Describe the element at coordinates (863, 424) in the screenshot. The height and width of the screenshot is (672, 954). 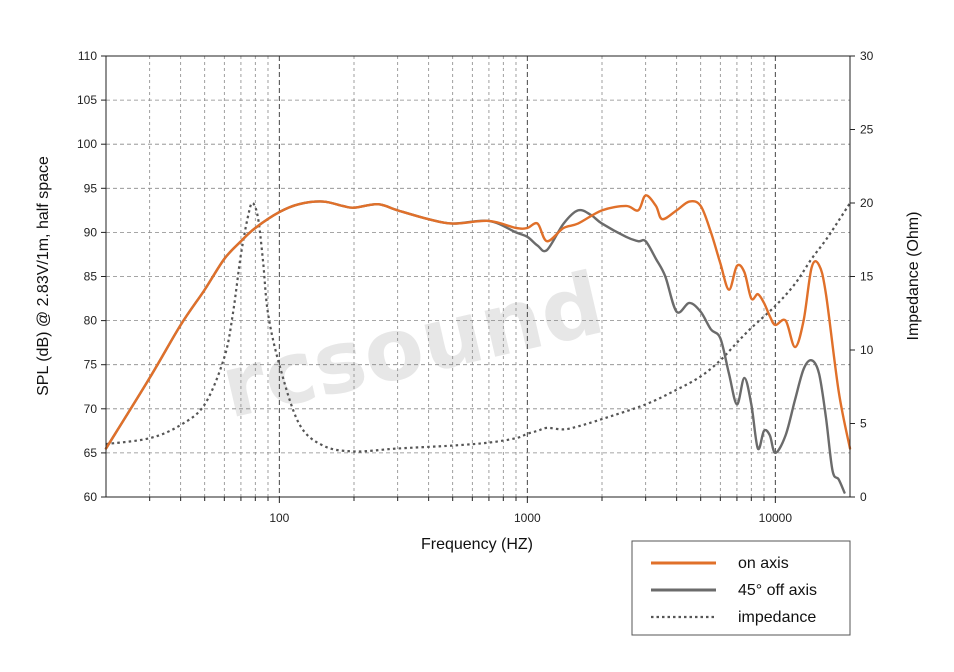
I see `right-tick-label: 5` at that location.